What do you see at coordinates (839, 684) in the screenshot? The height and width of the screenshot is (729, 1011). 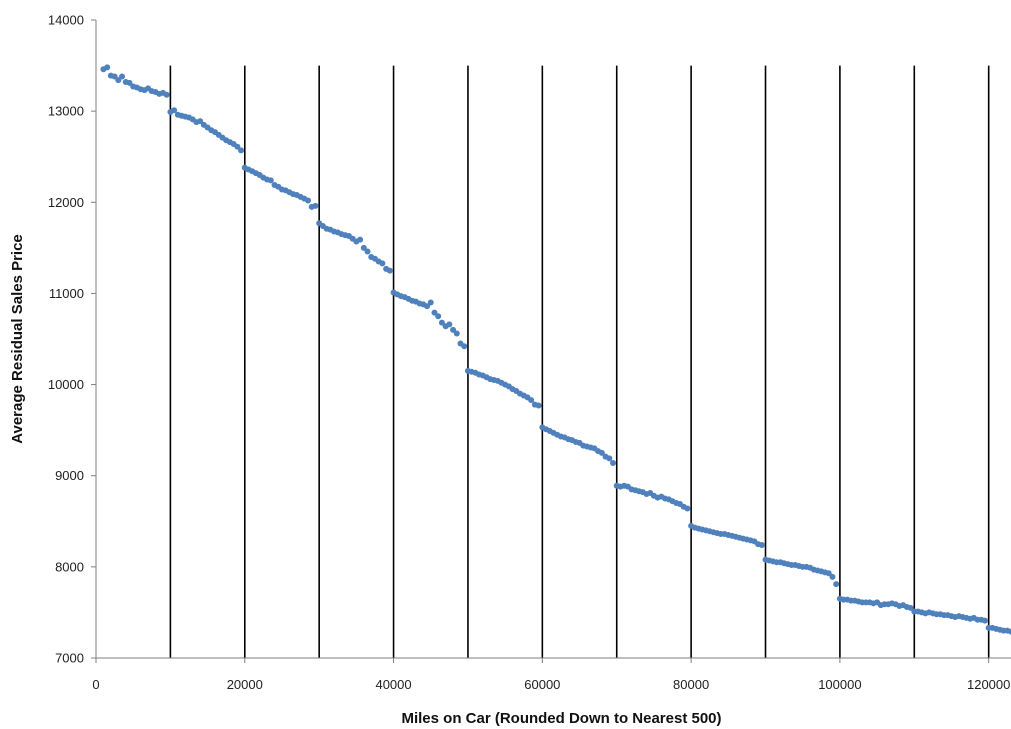 I see `x-tick-label-100000: 100000` at bounding box center [839, 684].